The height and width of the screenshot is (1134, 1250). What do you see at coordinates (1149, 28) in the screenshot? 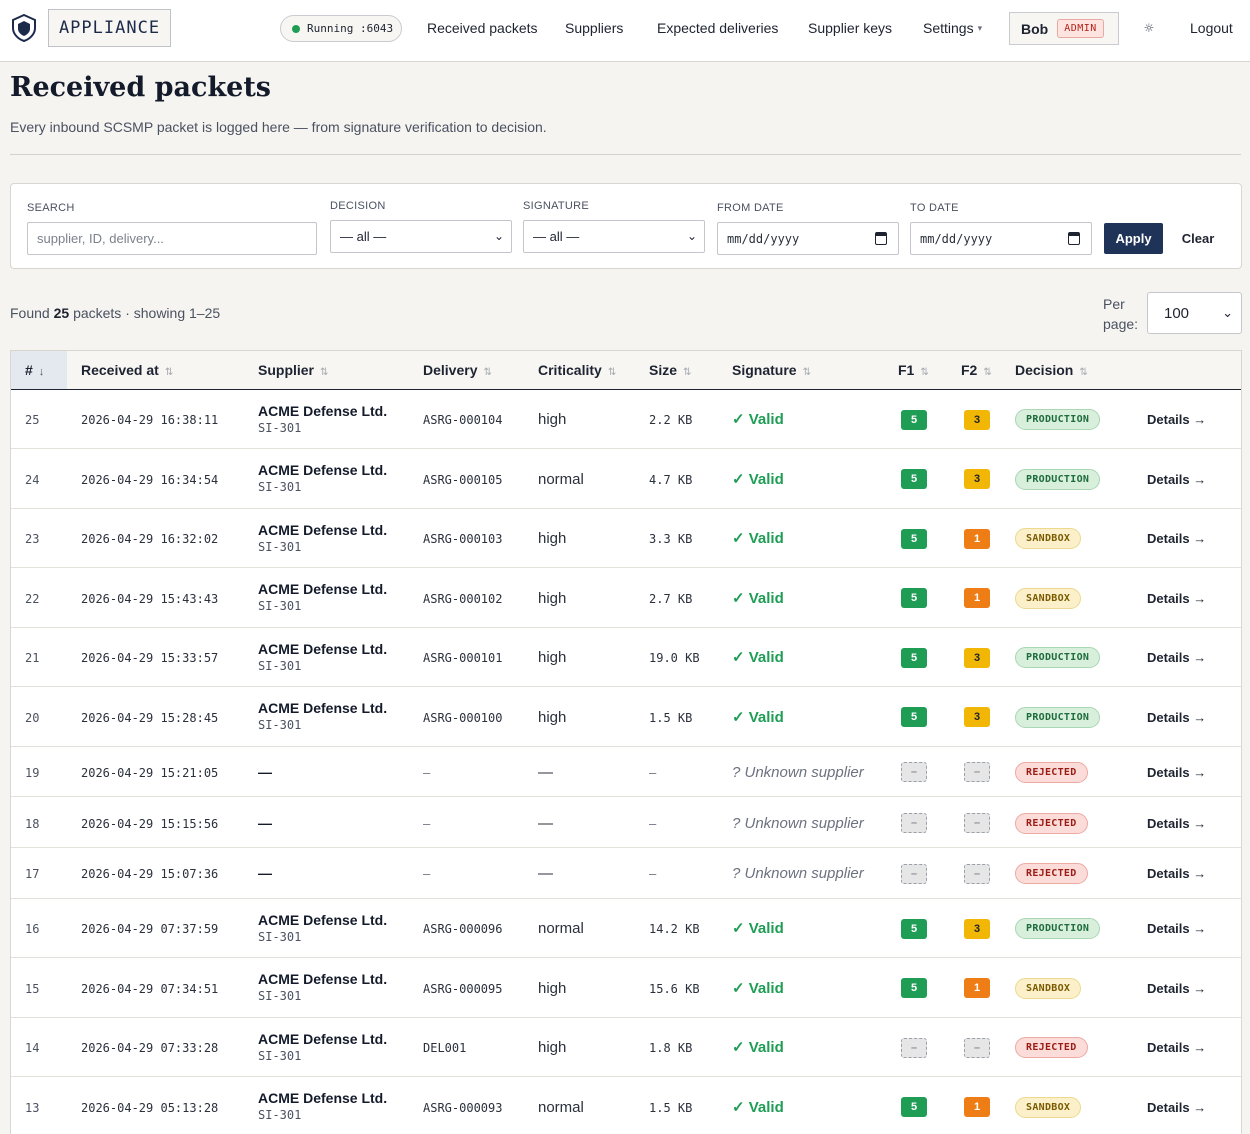
I see `theme-toggle-icon: ☼` at bounding box center [1149, 28].